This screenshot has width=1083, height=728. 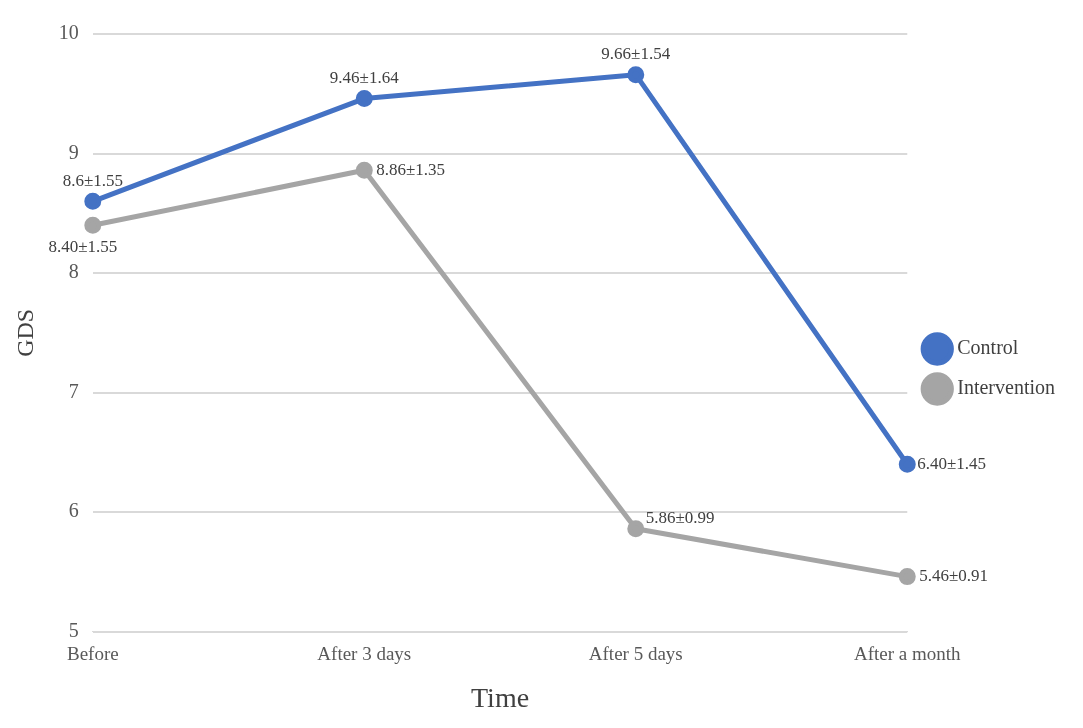 What do you see at coordinates (83, 246) in the screenshot?
I see `data-label: 8.40±1.55` at bounding box center [83, 246].